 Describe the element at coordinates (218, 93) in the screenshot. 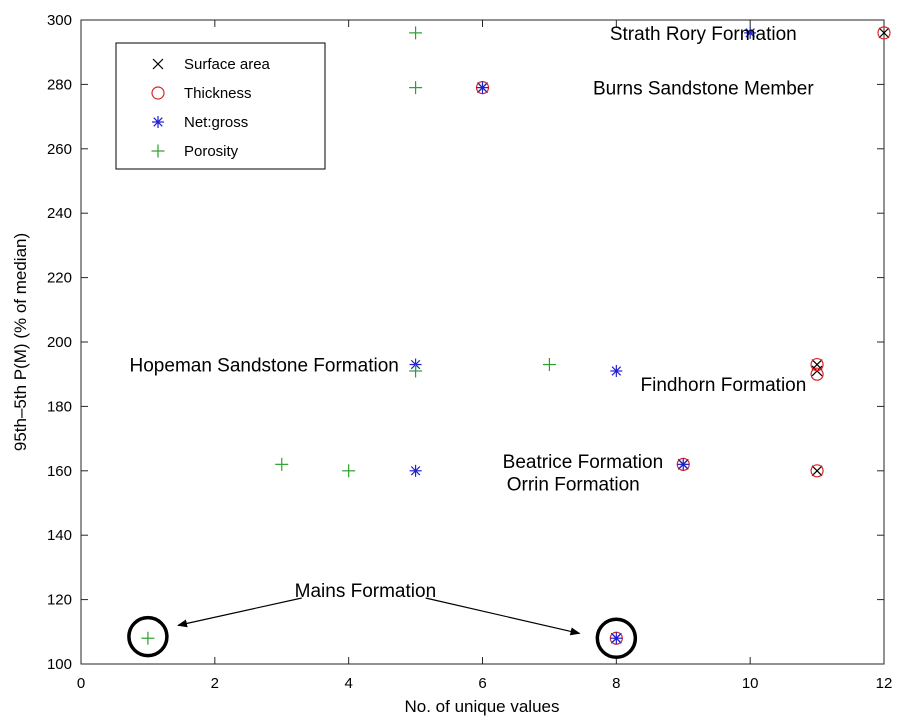

I see `legend-label-thickness: Thickness` at that location.